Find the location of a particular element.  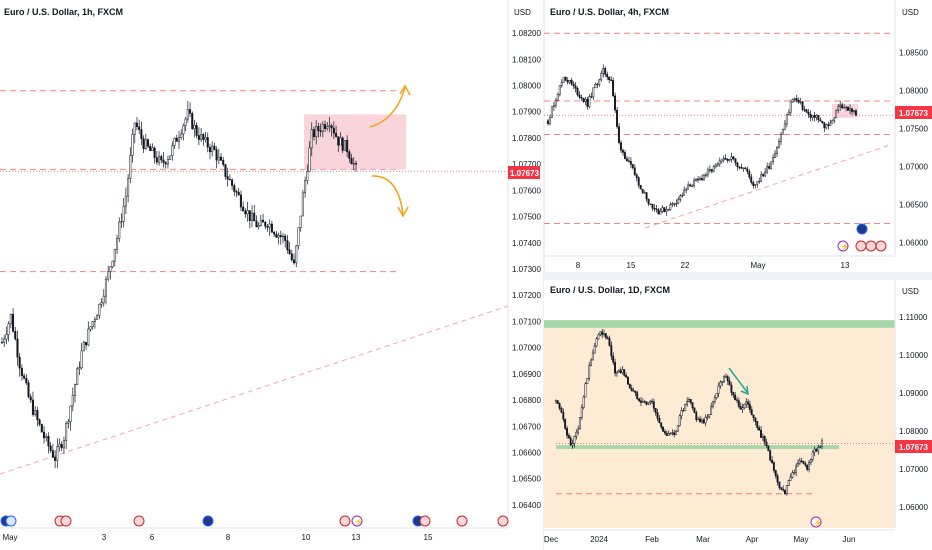

x-tick-label: Feb is located at coordinates (652, 539).